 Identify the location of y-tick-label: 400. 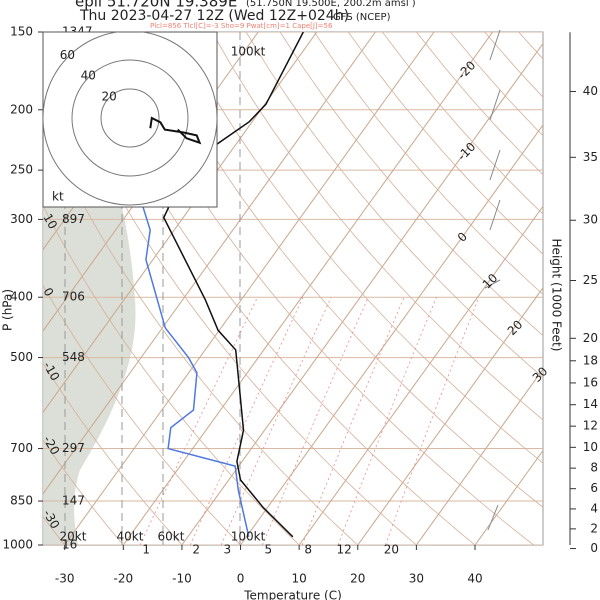
(21, 297).